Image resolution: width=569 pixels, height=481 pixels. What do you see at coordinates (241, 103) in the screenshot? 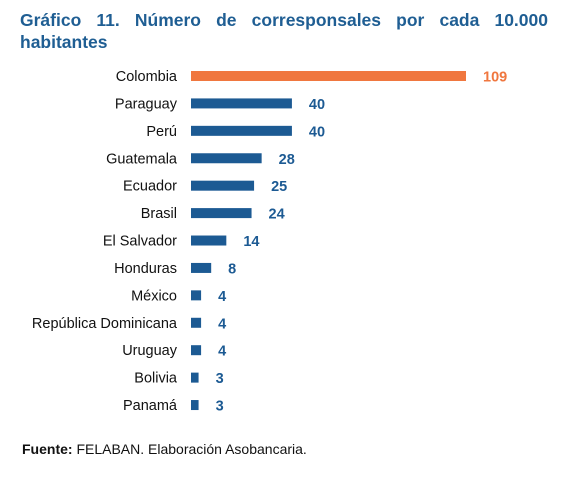
I see `bar-paraguay` at bounding box center [241, 103].